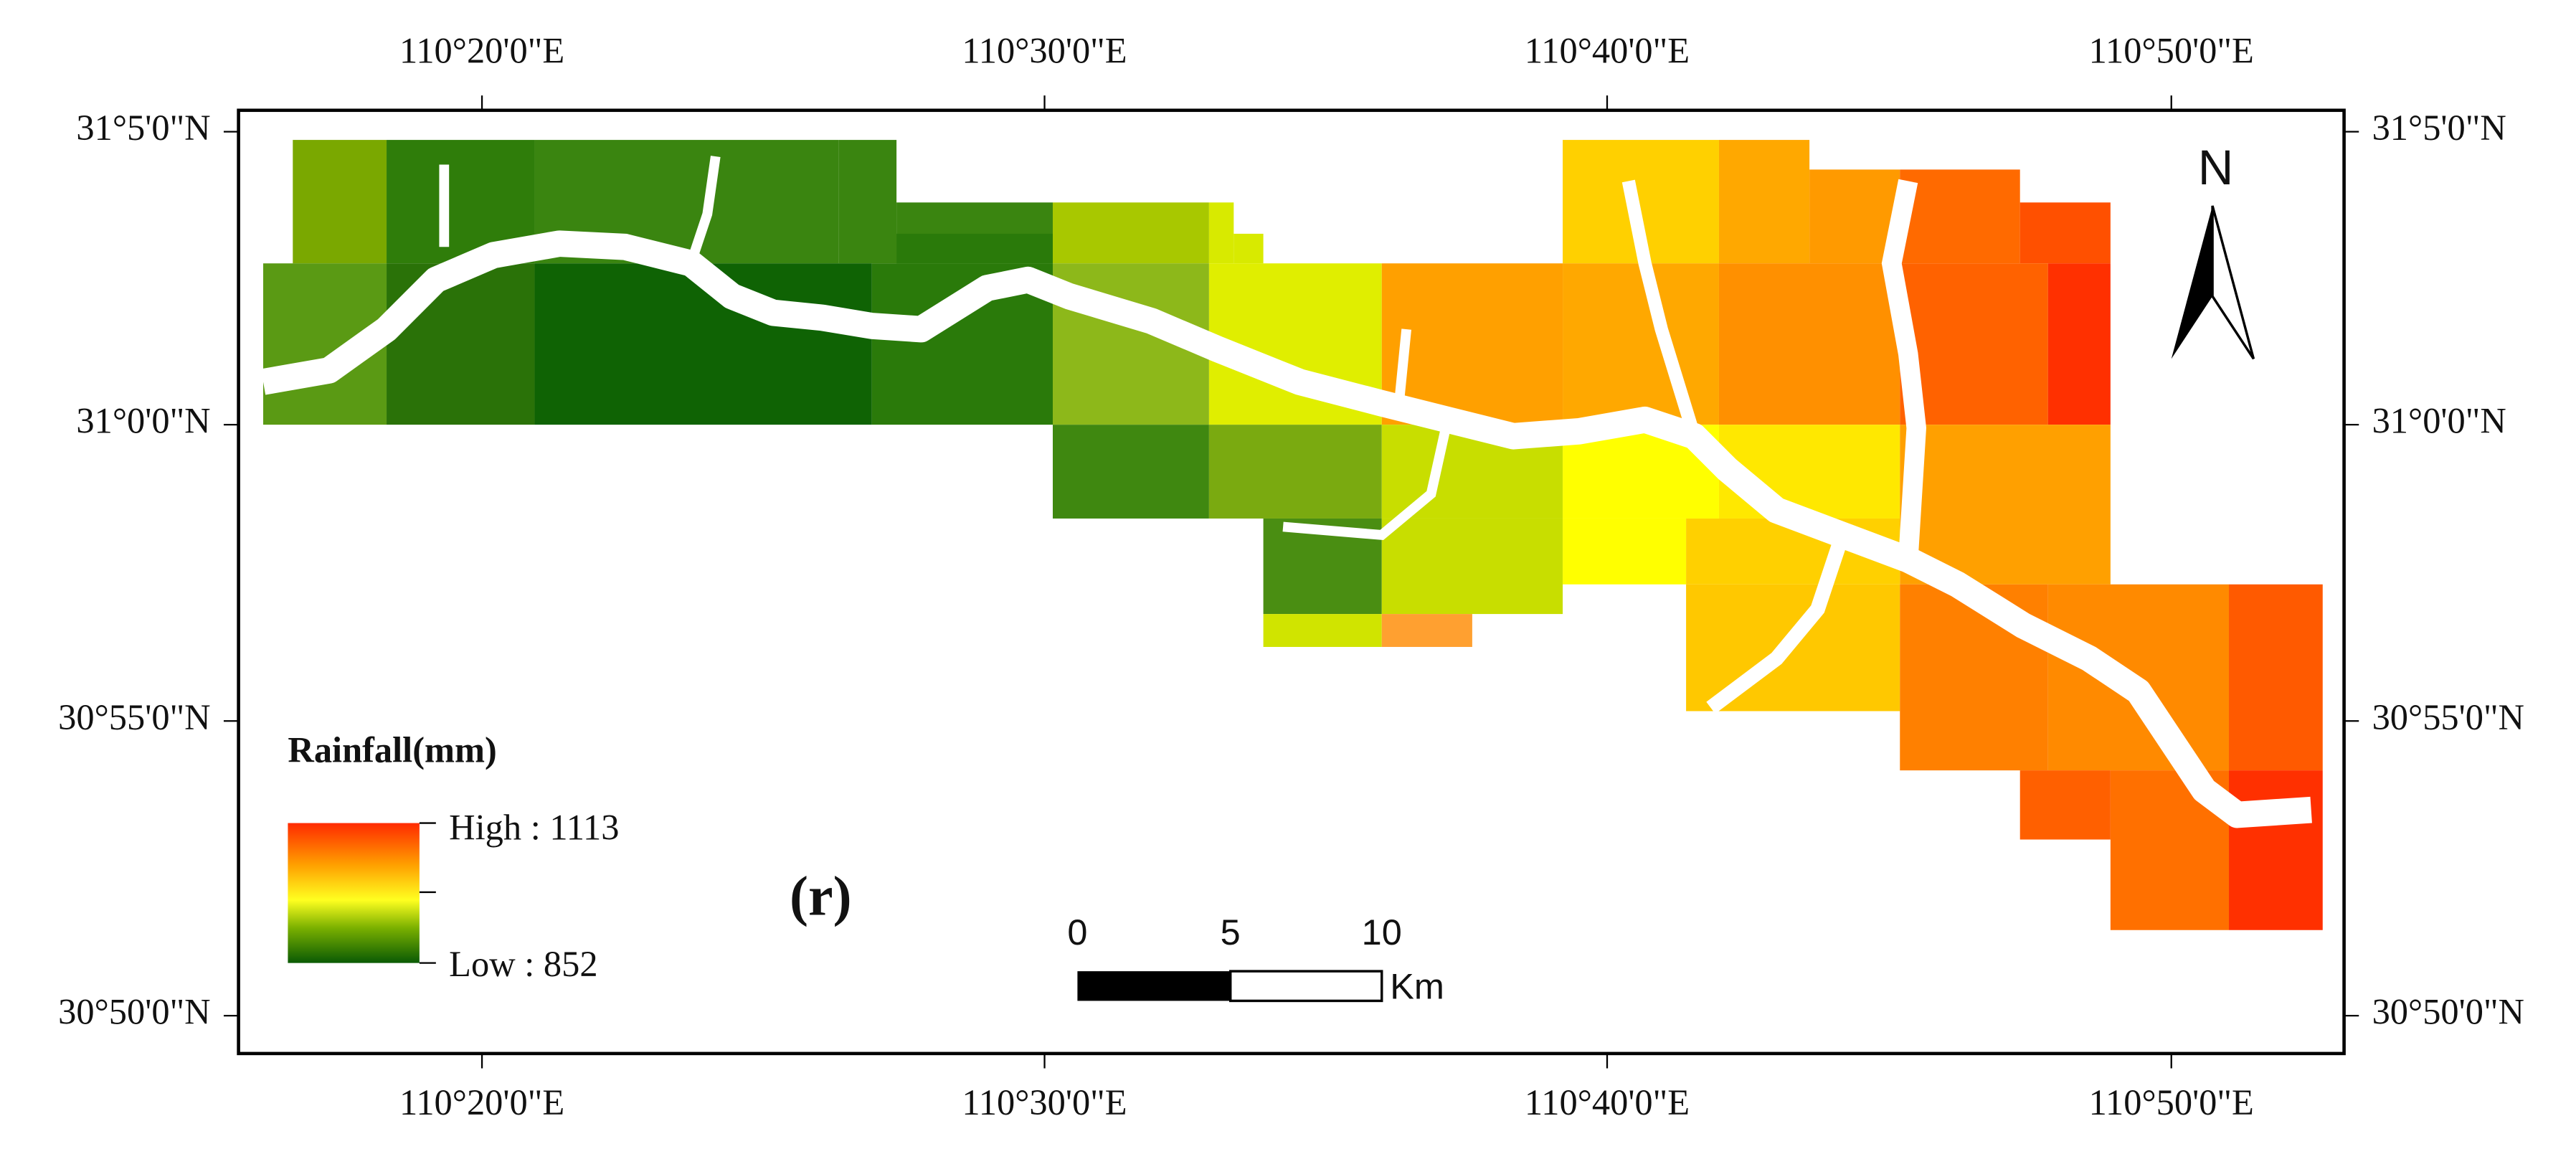  I want to click on lat-label-right: 31°5'0"N, so click(2439, 128).